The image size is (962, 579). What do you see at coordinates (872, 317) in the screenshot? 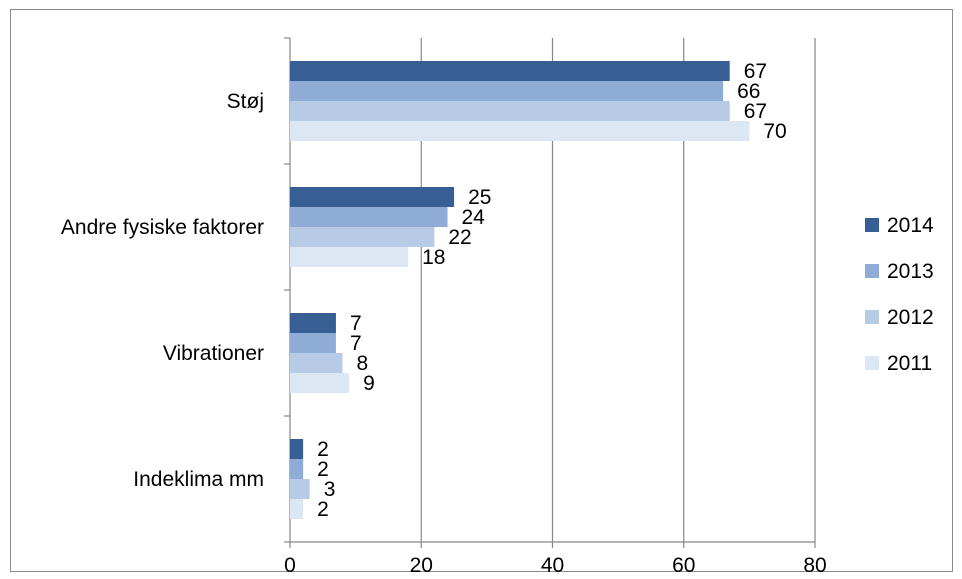
I see `legend-swatch-2012` at bounding box center [872, 317].